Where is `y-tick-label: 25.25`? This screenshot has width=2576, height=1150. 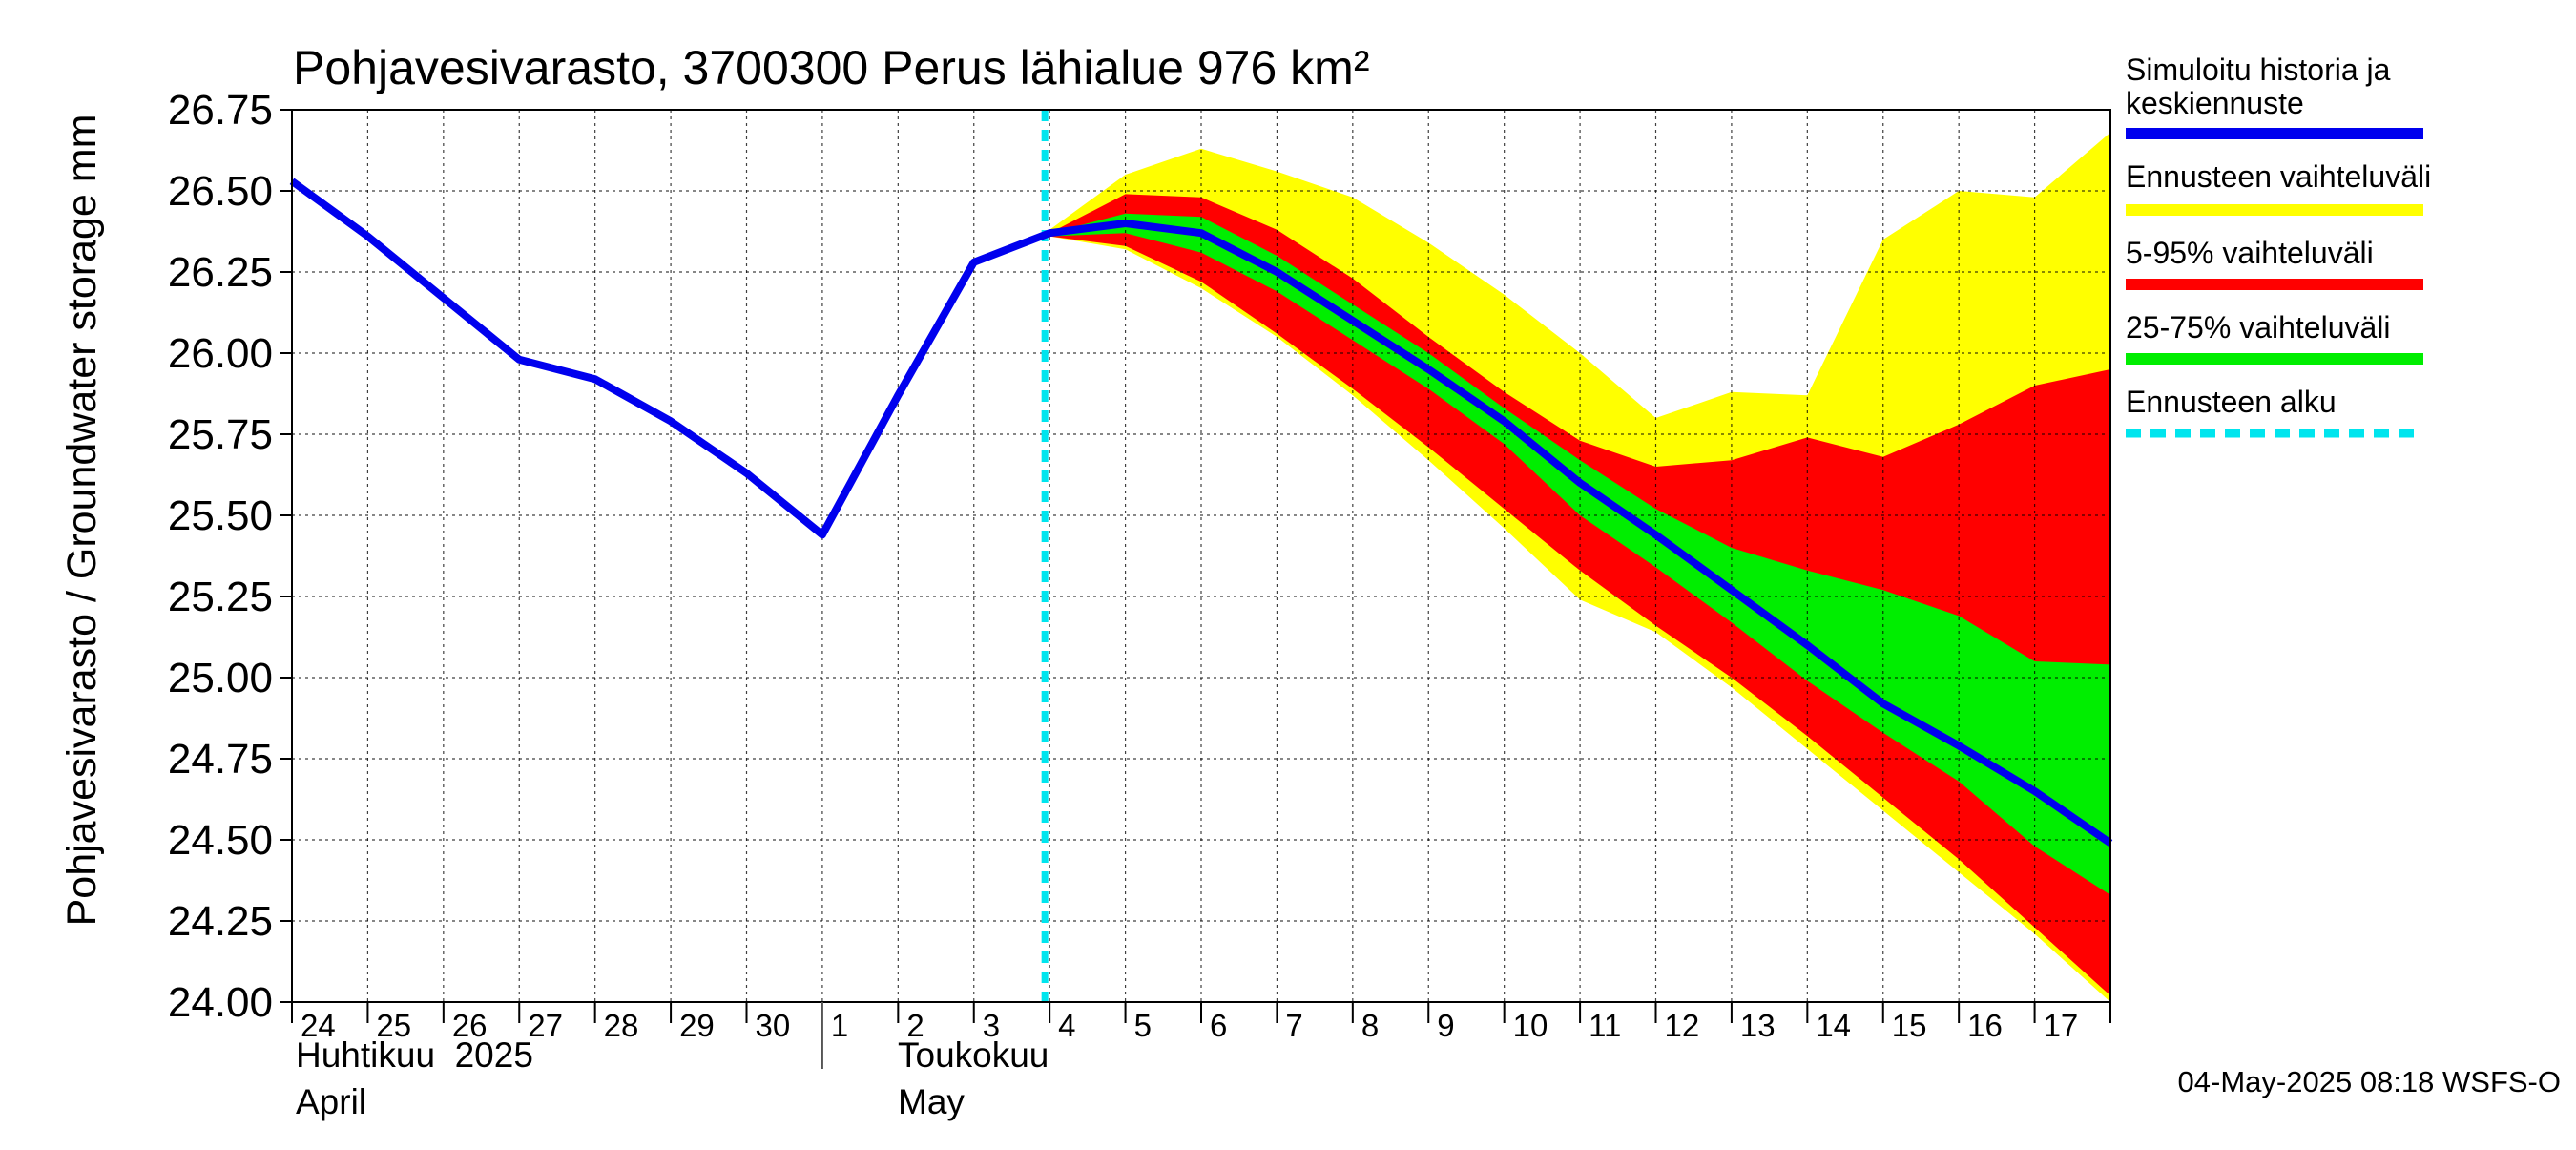
y-tick-label: 25.25 is located at coordinates (220, 597).